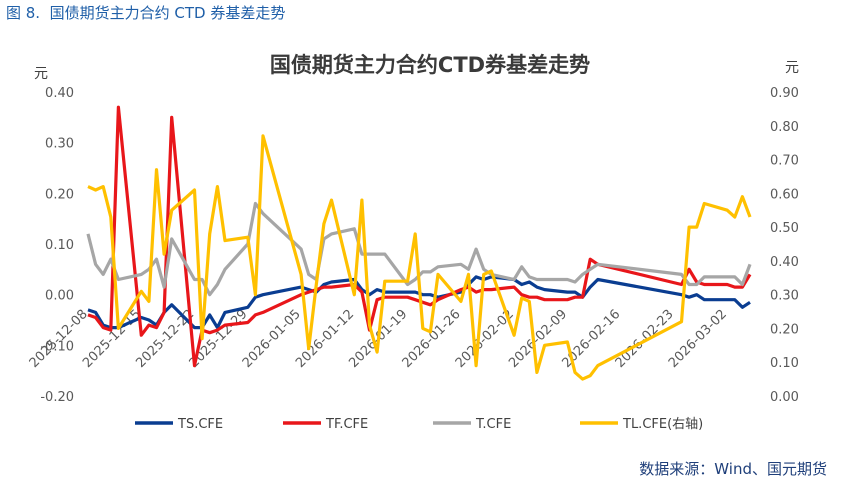 The width and height of the screenshot is (841, 487). Describe the element at coordinates (59, 93) in the screenshot. I see `y-left-tick-label: 0.40` at that location.